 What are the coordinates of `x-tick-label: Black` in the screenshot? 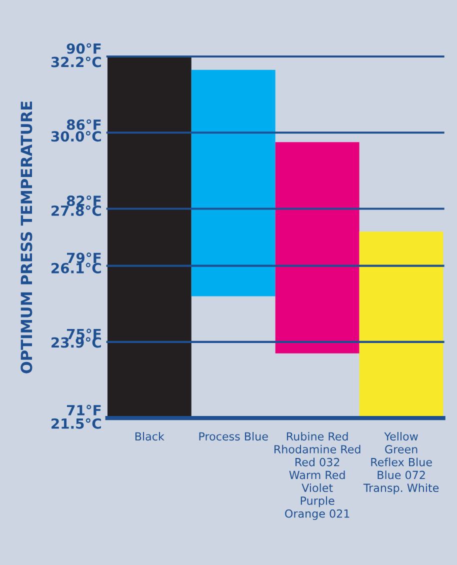 It's located at (149, 436).